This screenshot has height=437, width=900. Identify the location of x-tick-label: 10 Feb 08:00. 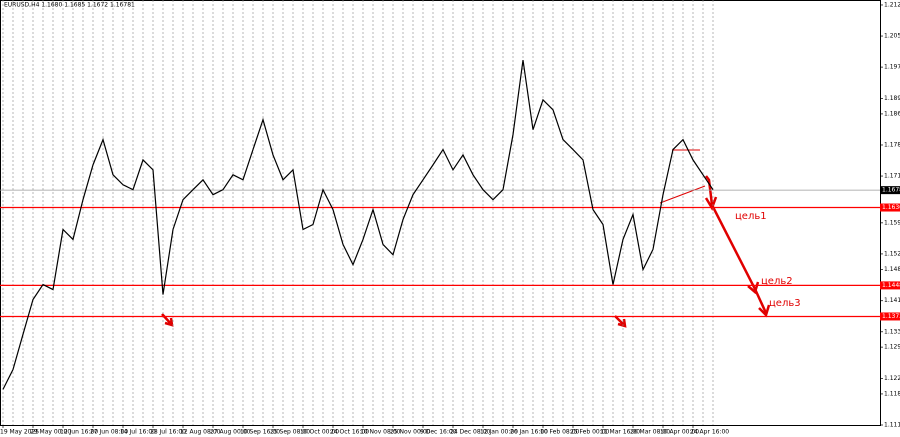
(560, 432).